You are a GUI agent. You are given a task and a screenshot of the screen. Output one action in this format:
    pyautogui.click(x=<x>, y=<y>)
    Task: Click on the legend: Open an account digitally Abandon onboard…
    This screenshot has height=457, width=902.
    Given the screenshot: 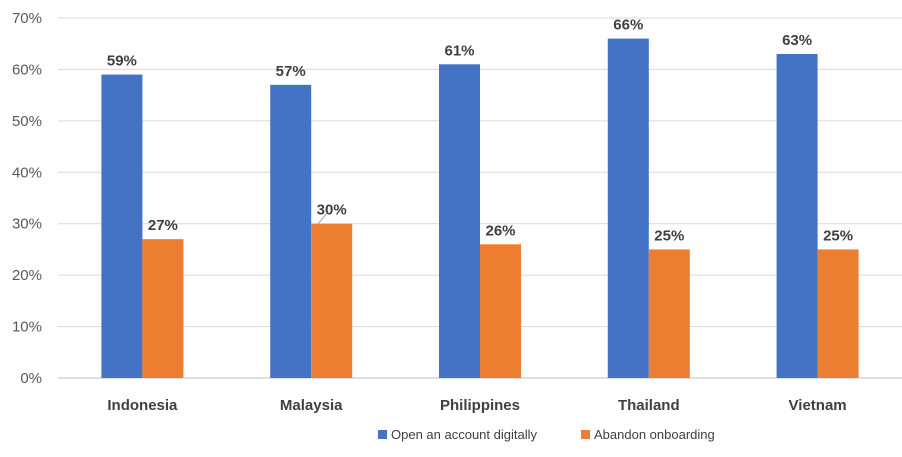 What is the action you would take?
    pyautogui.click(x=546, y=434)
    